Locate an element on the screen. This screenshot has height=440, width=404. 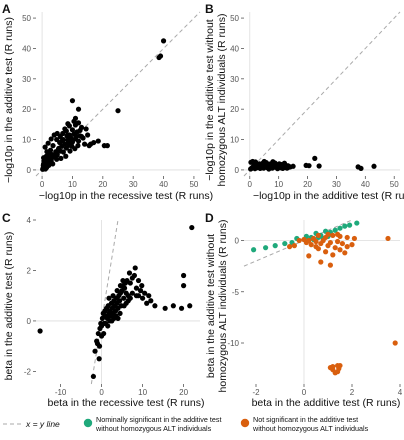
panel-a-xtick-label: 50 is located at coordinates (193, 184).